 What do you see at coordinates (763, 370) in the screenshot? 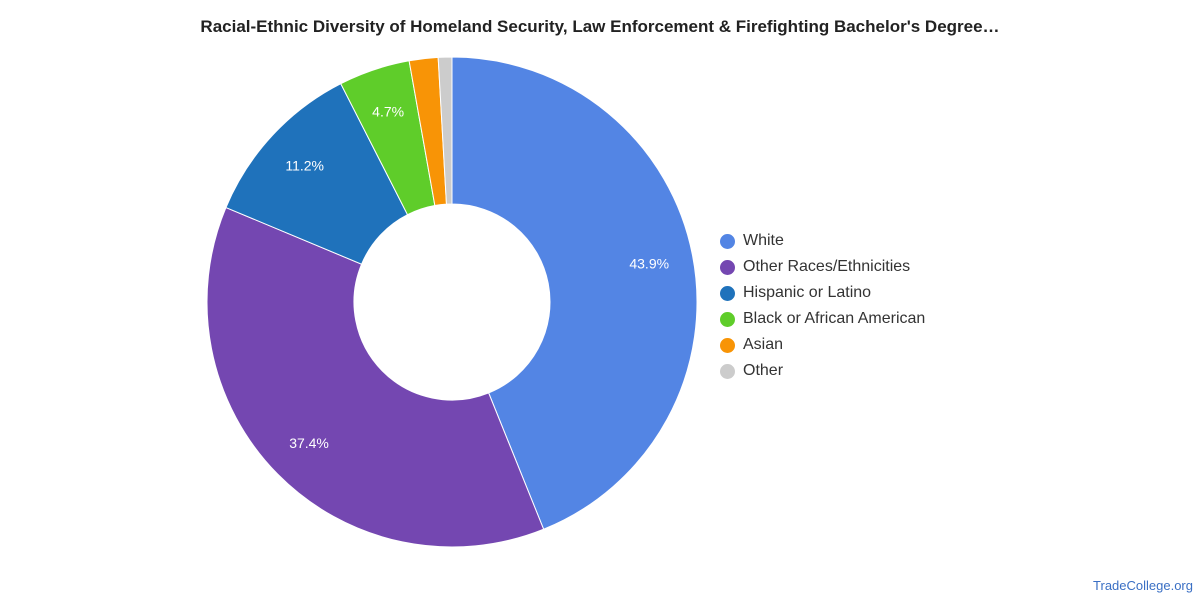
I see `legend-label: Other` at bounding box center [763, 370].